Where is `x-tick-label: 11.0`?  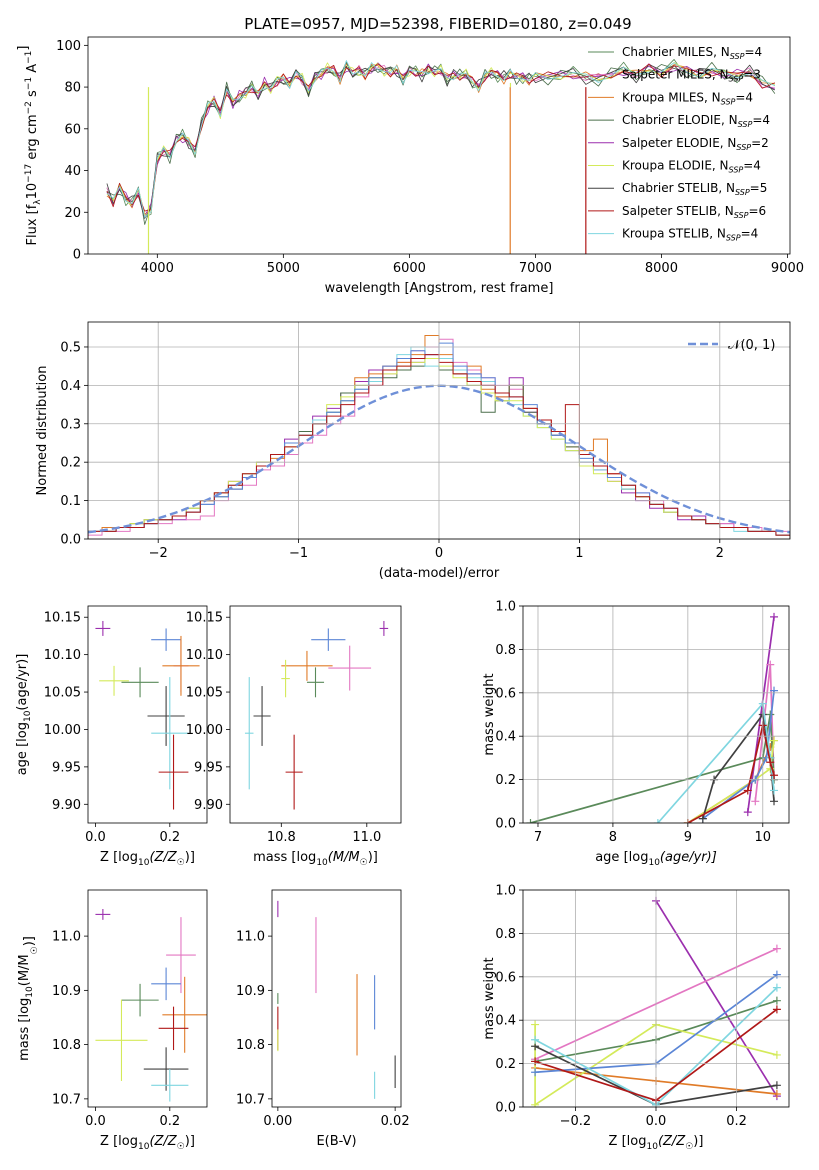
x-tick-label: 11.0 is located at coordinates (366, 837).